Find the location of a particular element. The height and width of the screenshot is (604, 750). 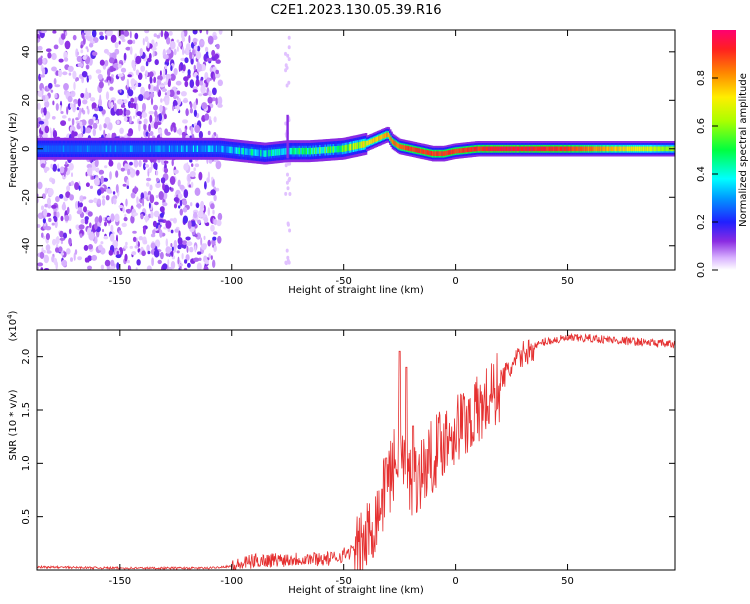

snr-y-label: SNR (10 * v/v) is located at coordinates (13, 424).